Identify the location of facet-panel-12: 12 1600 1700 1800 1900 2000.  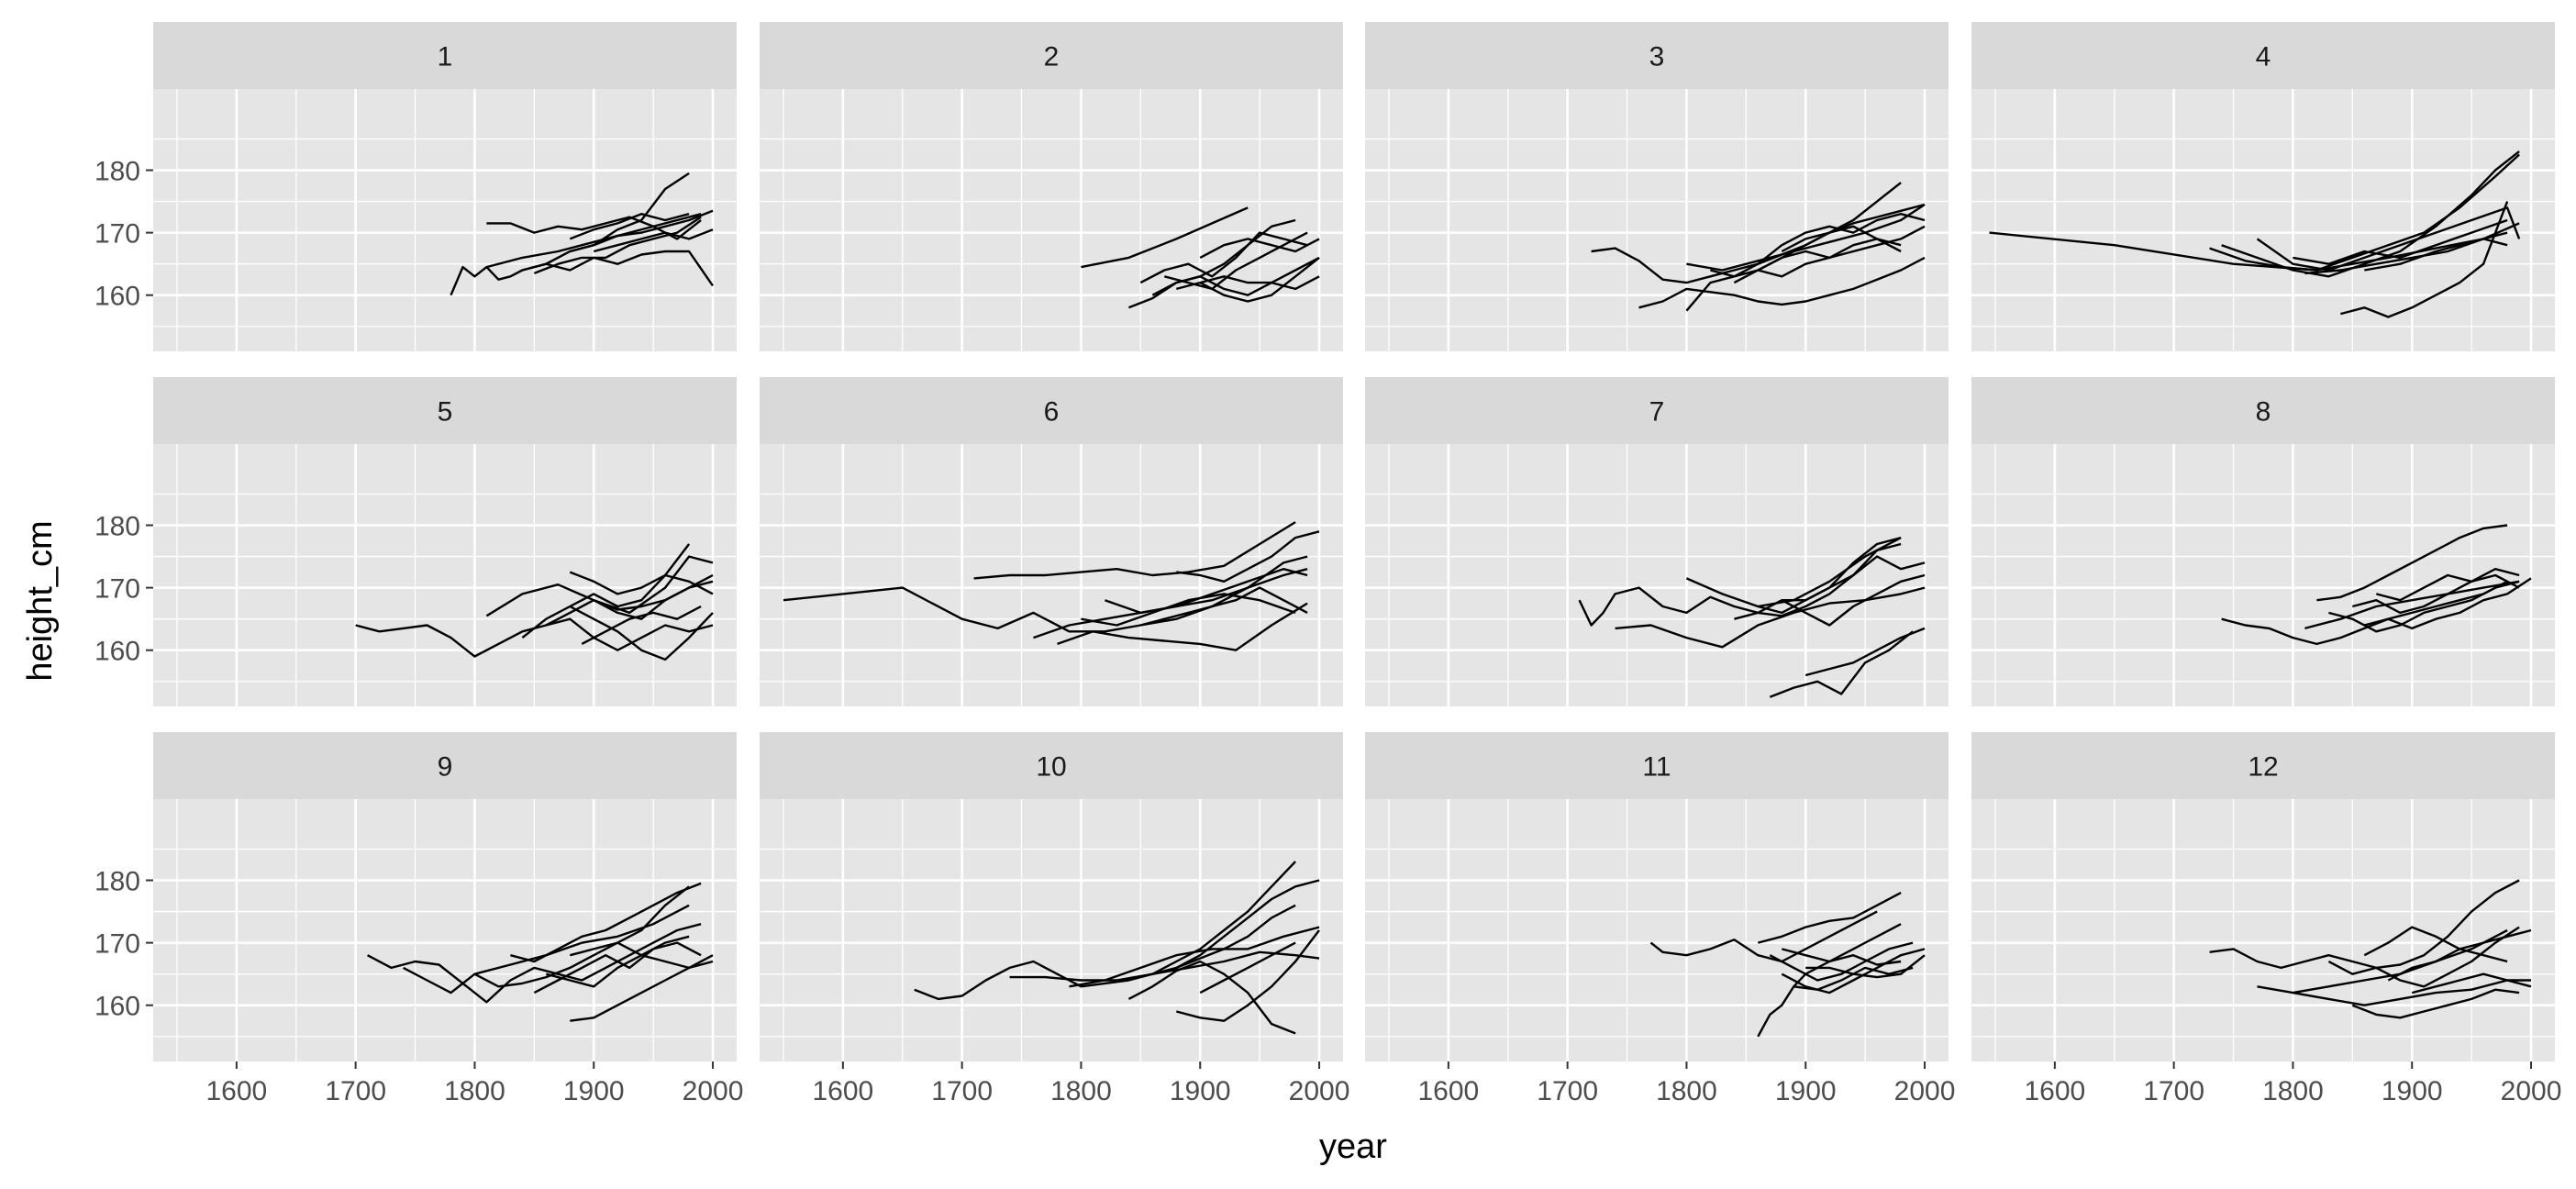
(2266, 919).